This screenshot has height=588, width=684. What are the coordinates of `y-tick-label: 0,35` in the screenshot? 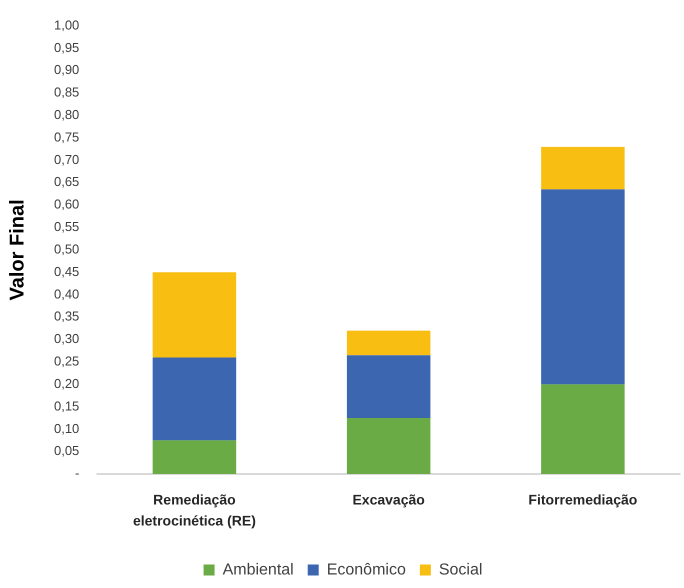 It's located at (67, 316).